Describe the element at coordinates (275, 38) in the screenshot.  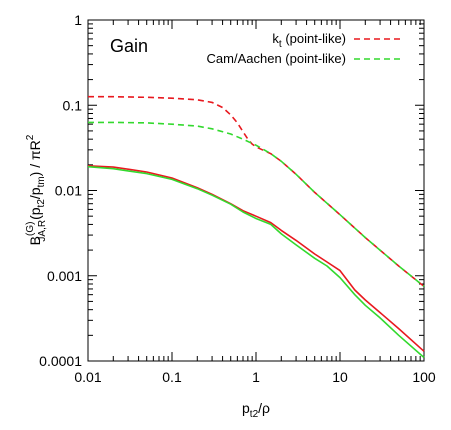
I see `legend-kt-main: k` at that location.